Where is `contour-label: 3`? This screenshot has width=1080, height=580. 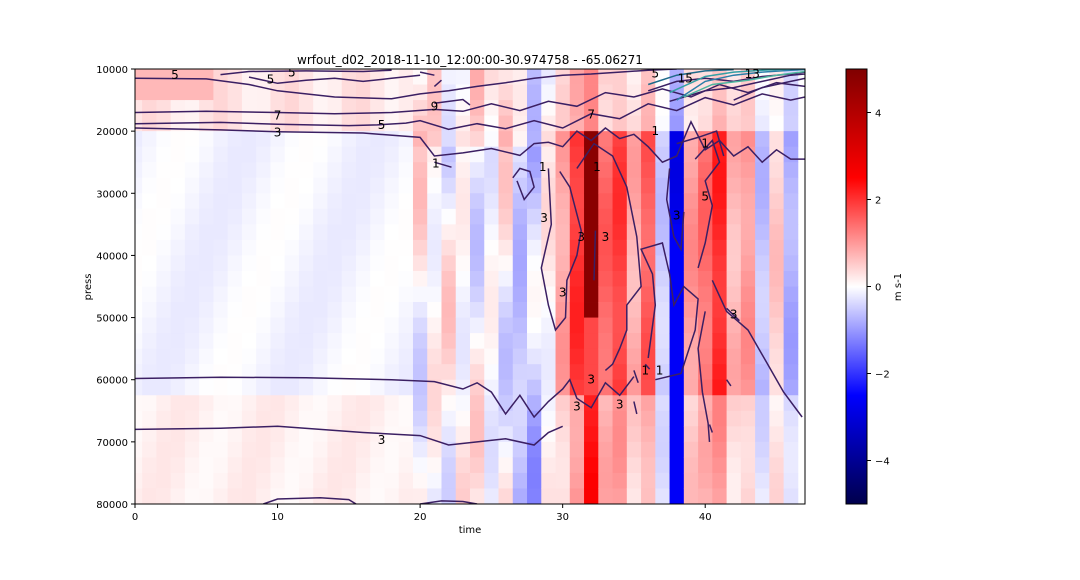
contour-label: 3 is located at coordinates (577, 406).